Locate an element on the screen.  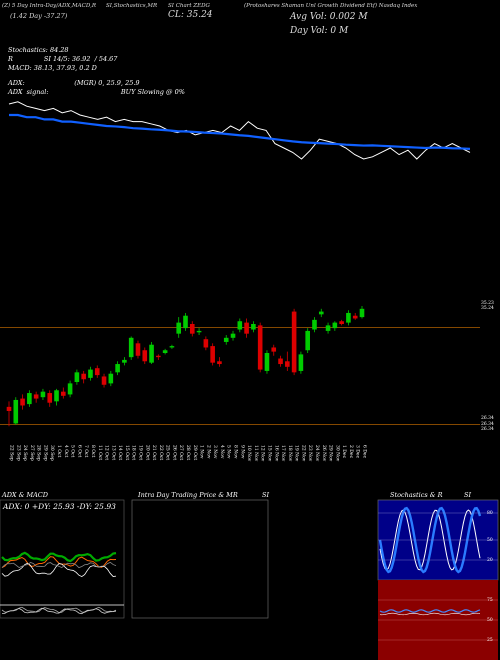
macd-line is located at coordinates (59, 609).